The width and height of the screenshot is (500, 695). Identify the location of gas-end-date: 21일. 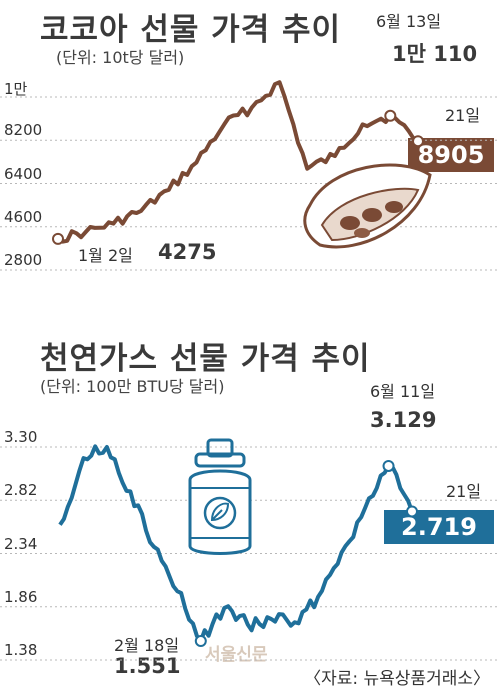
(464, 491).